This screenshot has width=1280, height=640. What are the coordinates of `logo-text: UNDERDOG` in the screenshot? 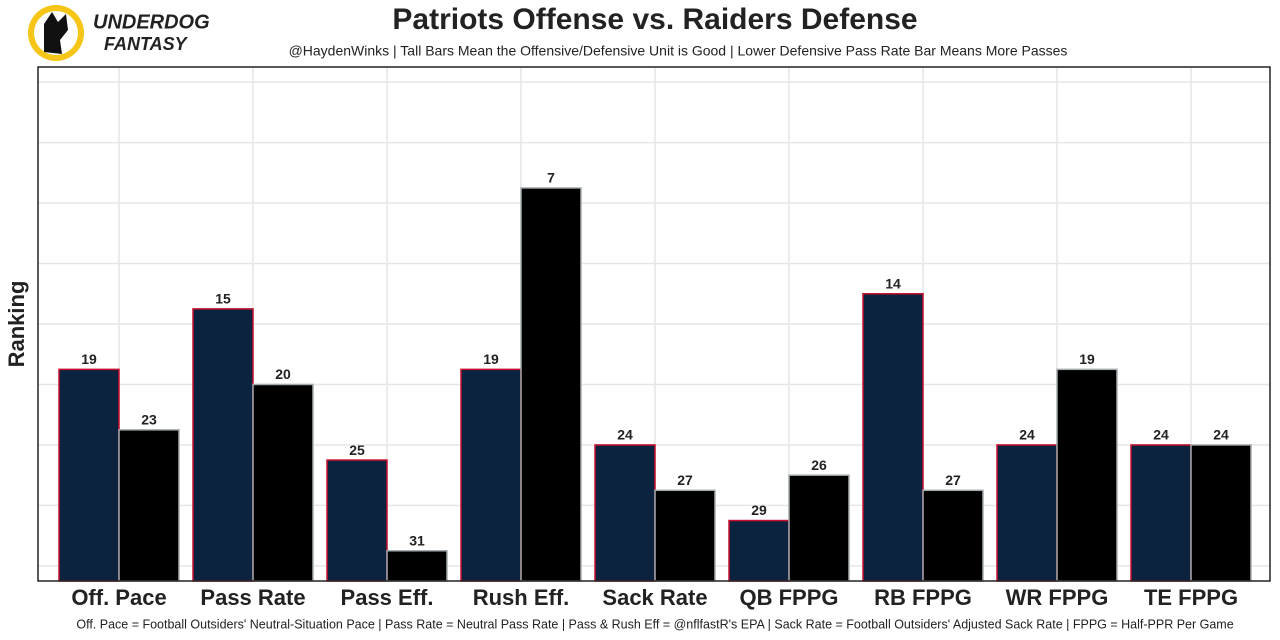 It's located at (151, 22).